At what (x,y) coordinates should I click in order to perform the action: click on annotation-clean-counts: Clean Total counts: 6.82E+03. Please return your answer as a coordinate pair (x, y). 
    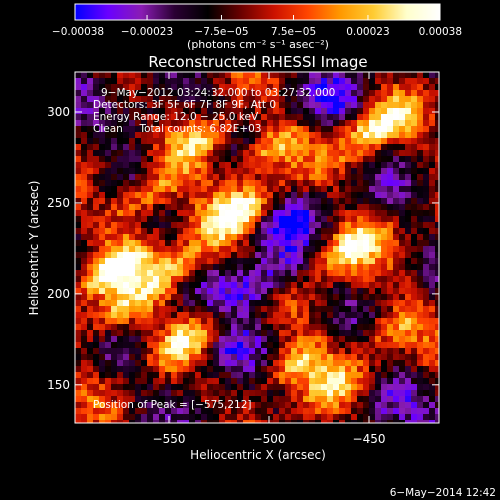
    Looking at the image, I should click on (177, 129).